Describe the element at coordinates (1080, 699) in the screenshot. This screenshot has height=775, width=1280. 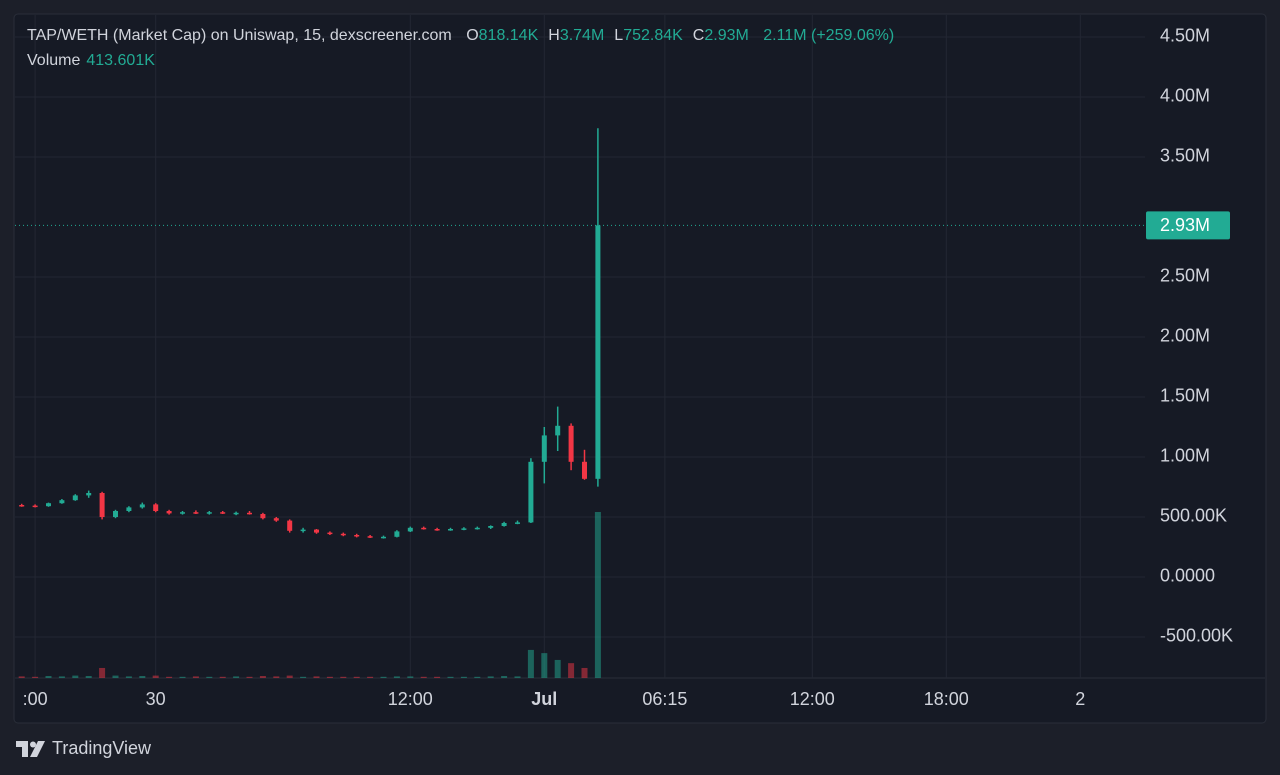
I see `x-tick-label: 2` at that location.